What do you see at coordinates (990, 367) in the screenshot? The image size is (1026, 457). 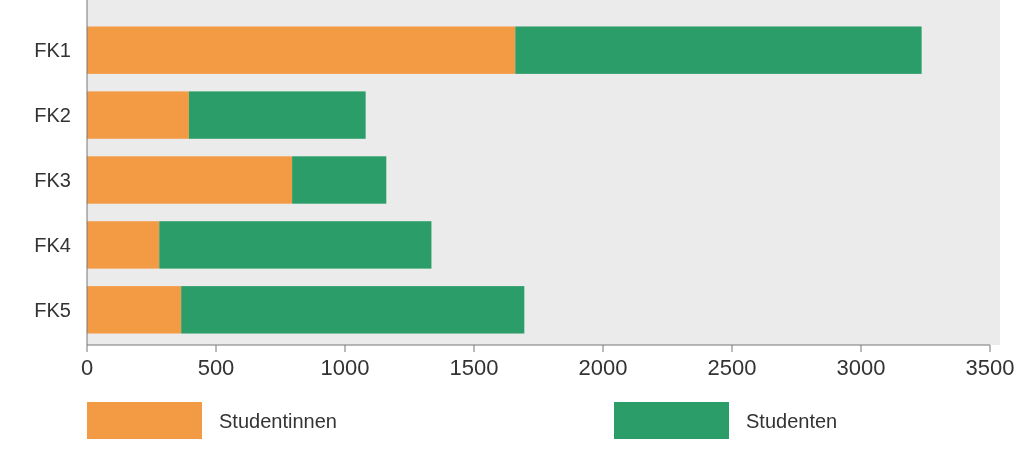 I see `x-tick-label: 3500` at bounding box center [990, 367].